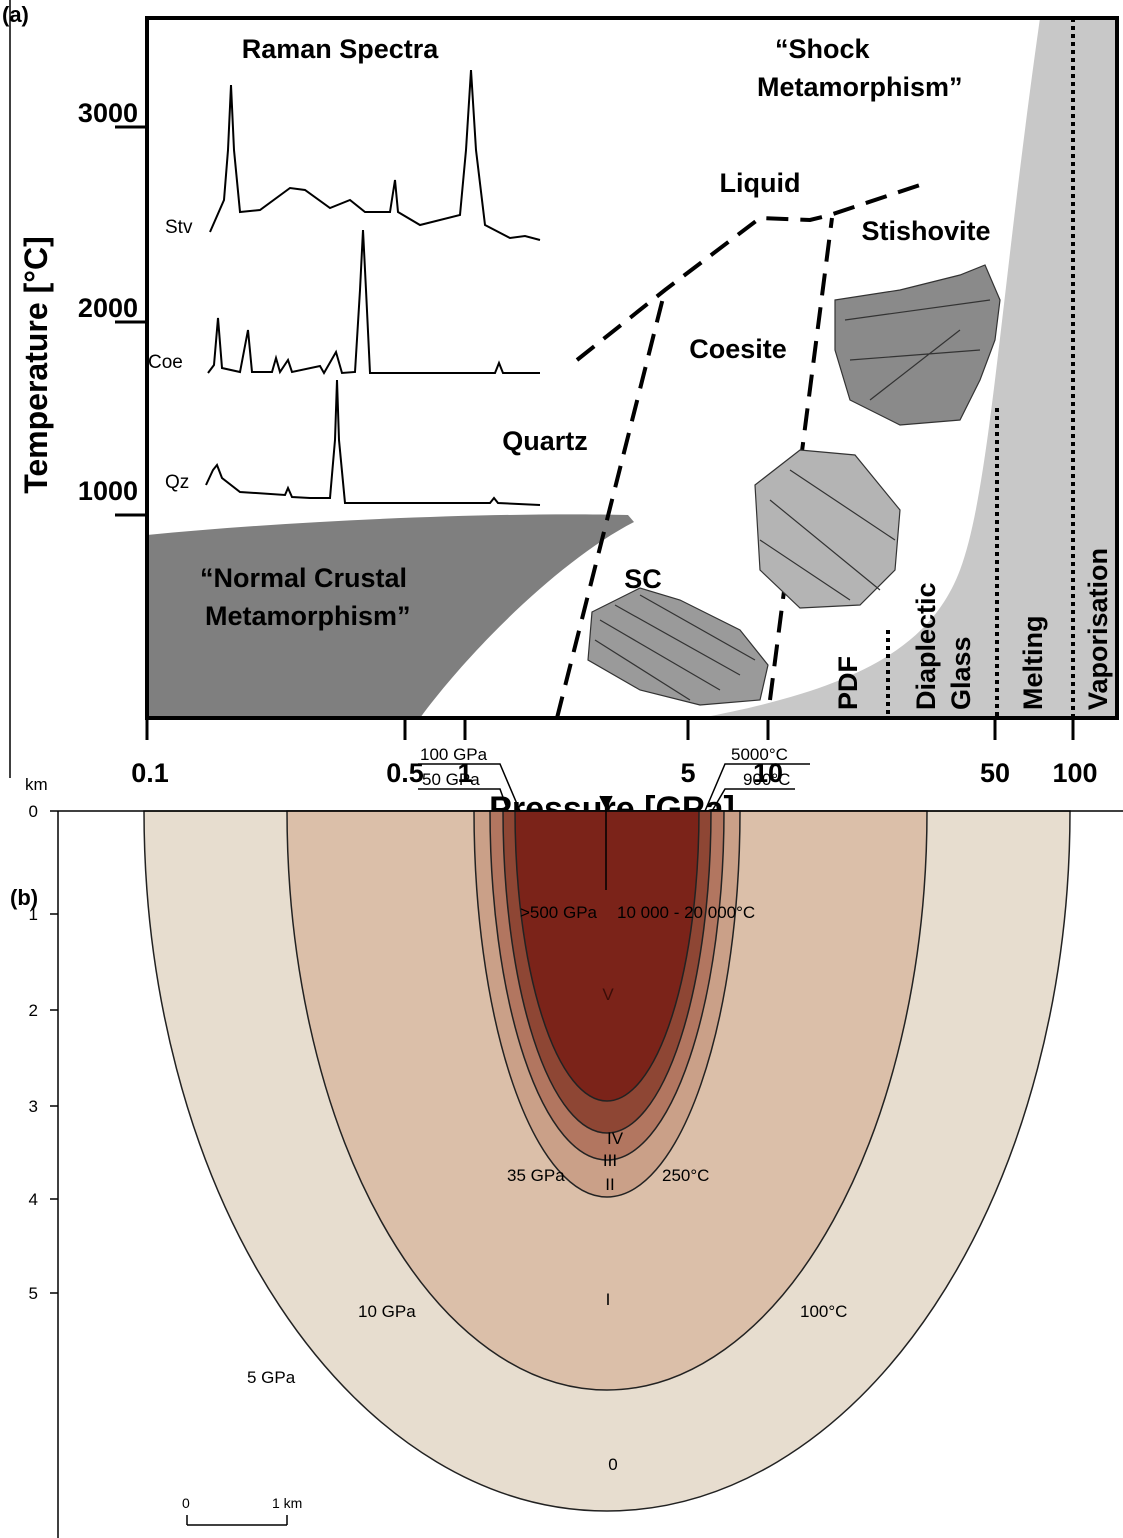 This screenshot has width=1123, height=1538. What do you see at coordinates (177, 482) in the screenshot?
I see `spectrum-label: Qz` at bounding box center [177, 482].